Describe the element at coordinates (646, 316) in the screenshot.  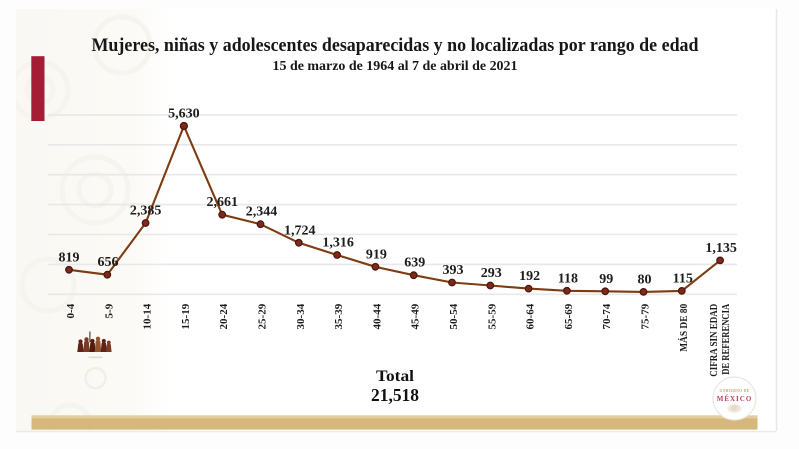
I see `svg-text: 75-79` at that location.